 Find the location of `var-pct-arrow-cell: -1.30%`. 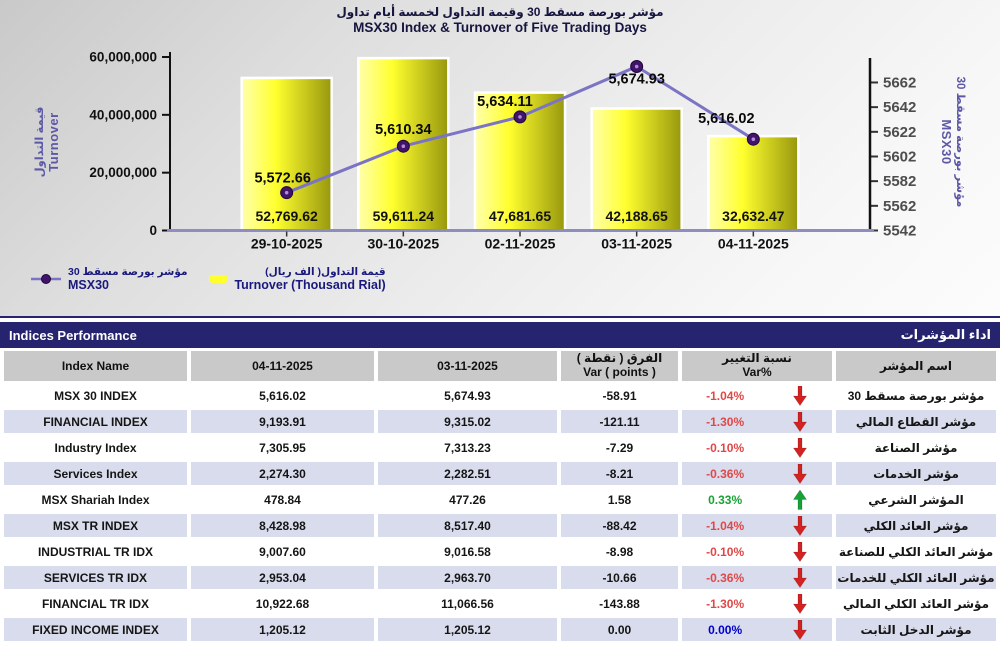

var-pct-arrow-cell: -1.30% is located at coordinates (757, 421).